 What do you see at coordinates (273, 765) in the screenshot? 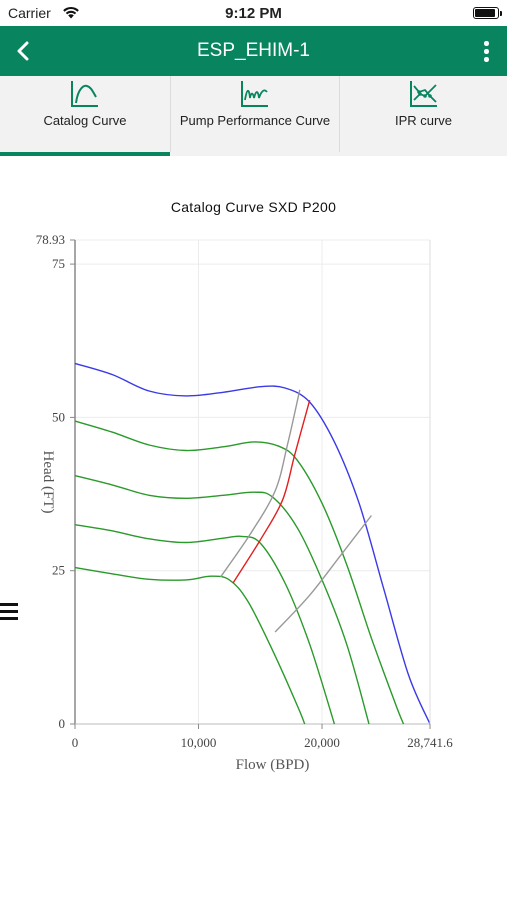
I see `x-axis-label: Flow (BPD)` at bounding box center [273, 765].